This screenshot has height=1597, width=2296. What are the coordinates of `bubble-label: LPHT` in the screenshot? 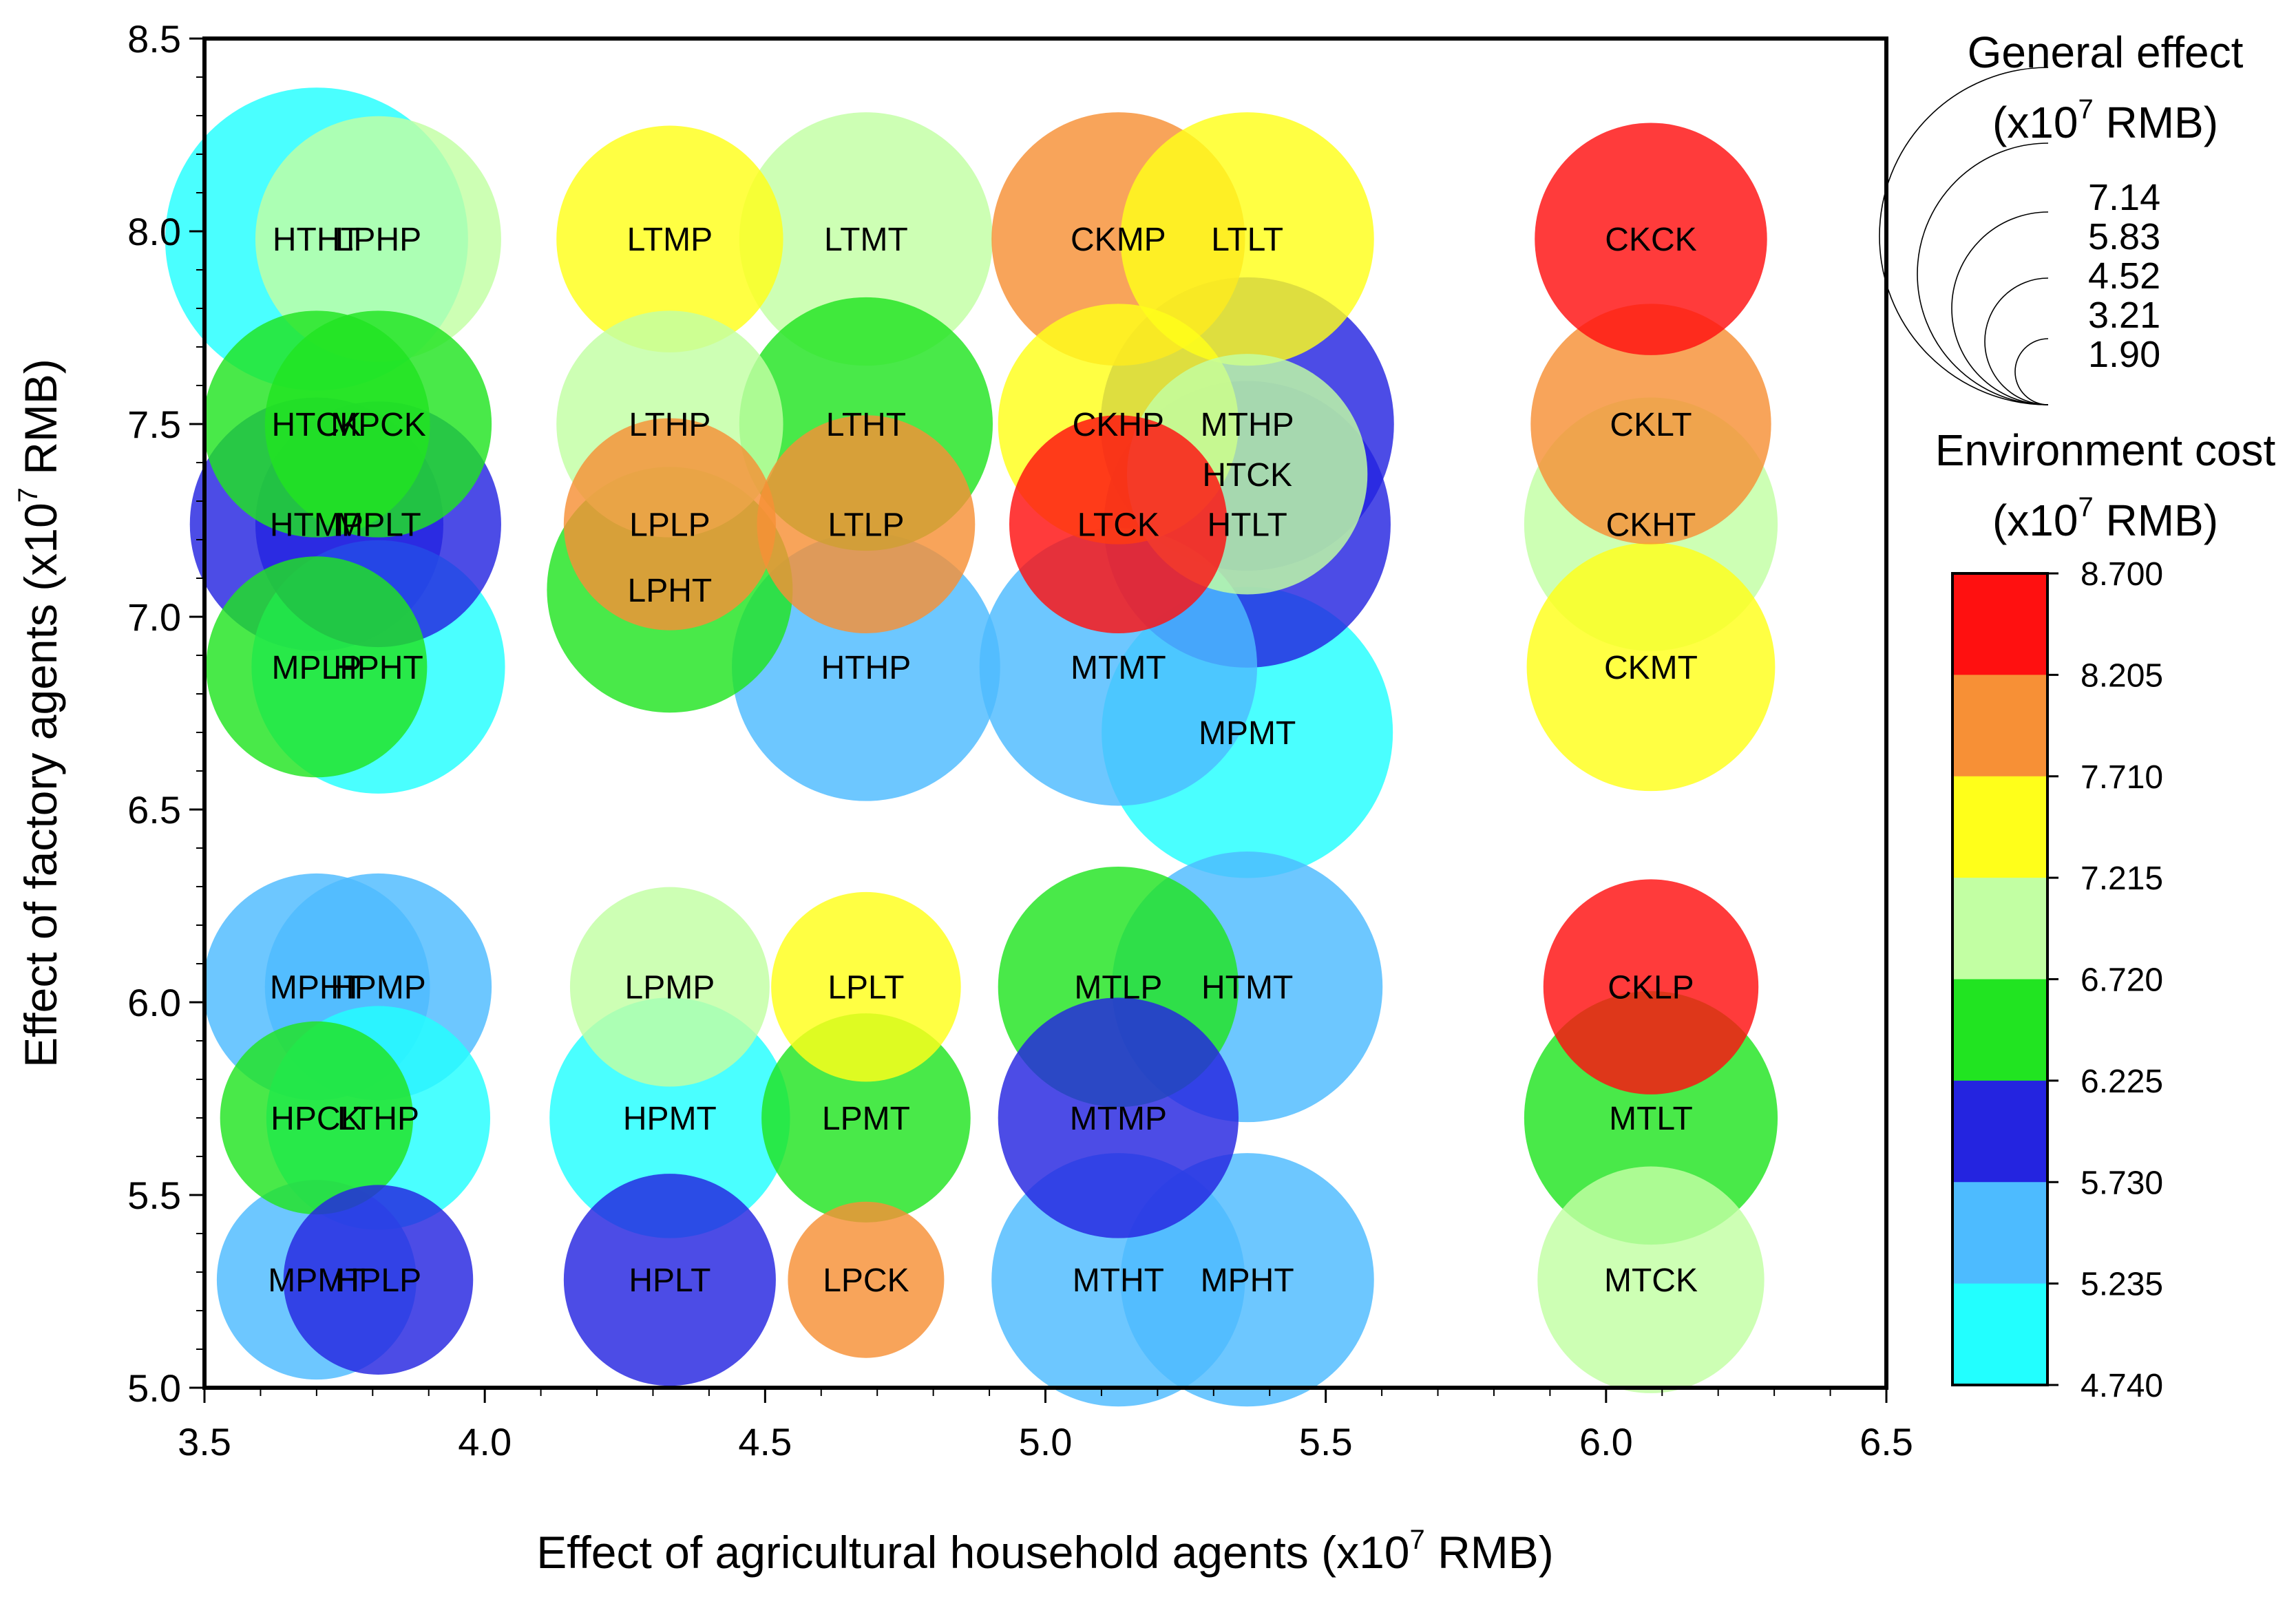 It's located at (670, 591).